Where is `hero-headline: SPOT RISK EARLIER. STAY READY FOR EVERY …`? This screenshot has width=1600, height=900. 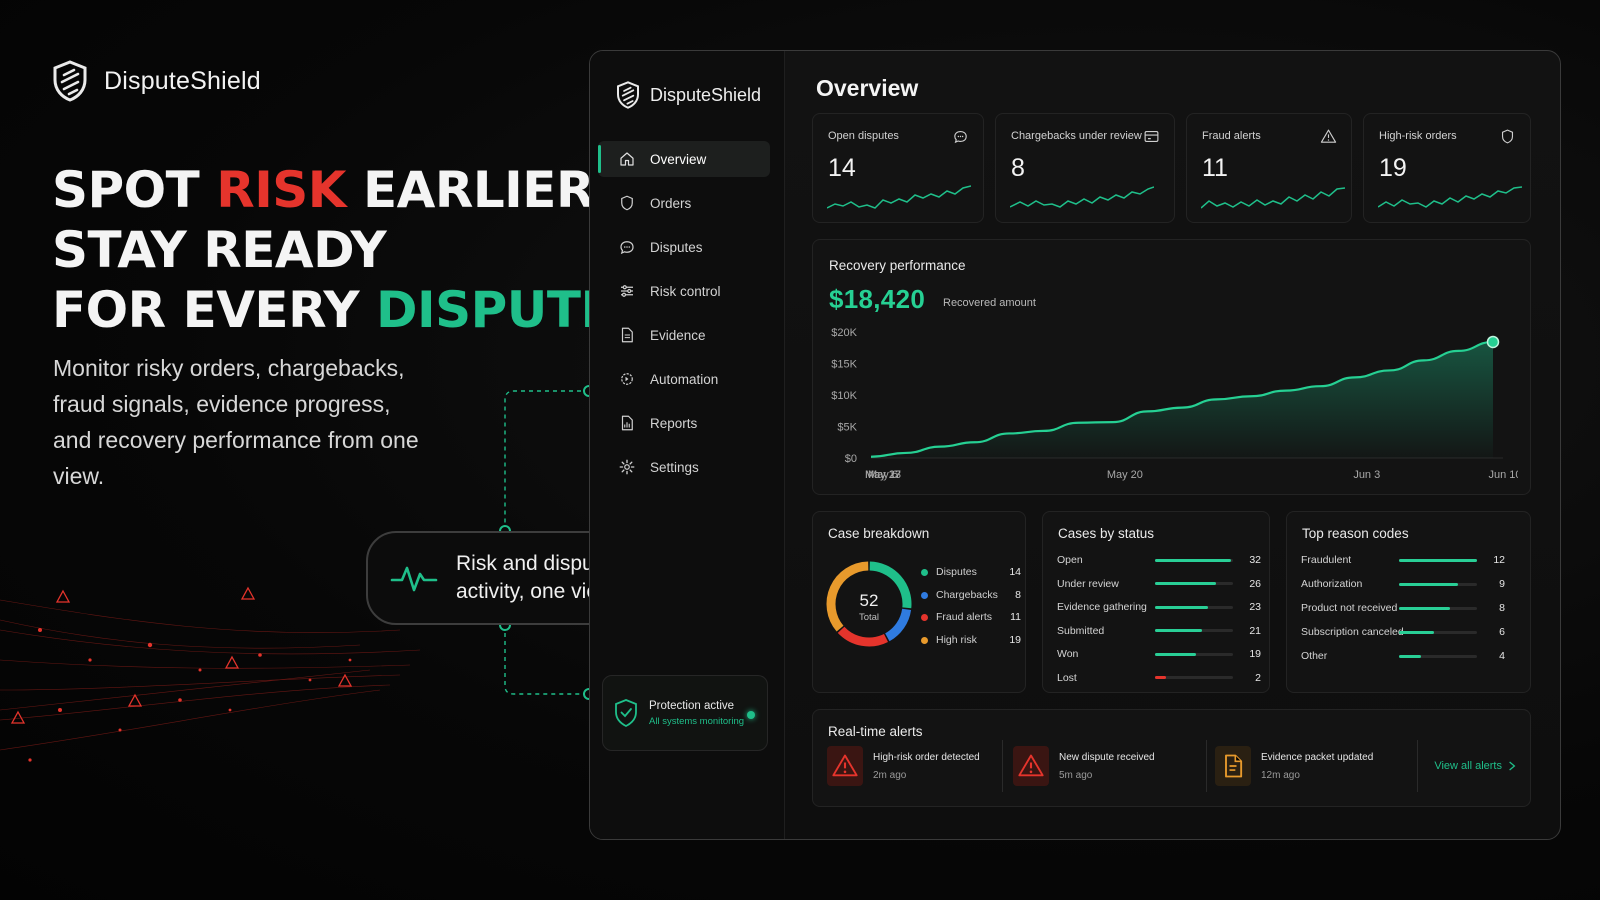 hero-headline: SPOT RISK EARLIER. STAY READY FOR EVERY … is located at coordinates (342, 250).